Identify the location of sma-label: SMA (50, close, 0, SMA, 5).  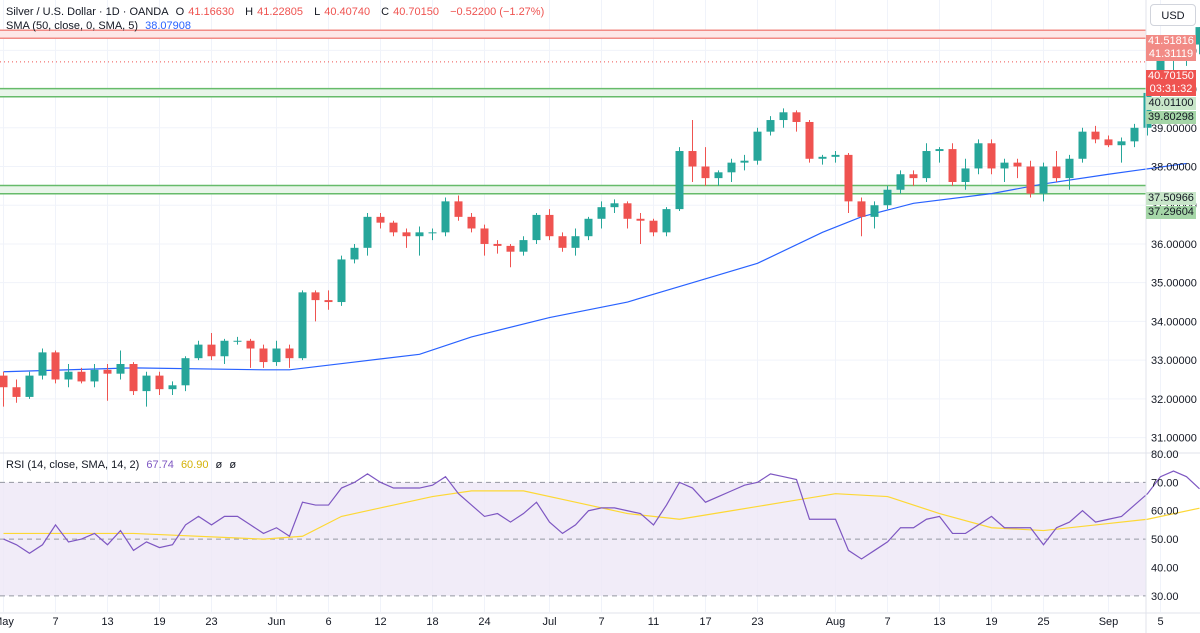
(72, 26).